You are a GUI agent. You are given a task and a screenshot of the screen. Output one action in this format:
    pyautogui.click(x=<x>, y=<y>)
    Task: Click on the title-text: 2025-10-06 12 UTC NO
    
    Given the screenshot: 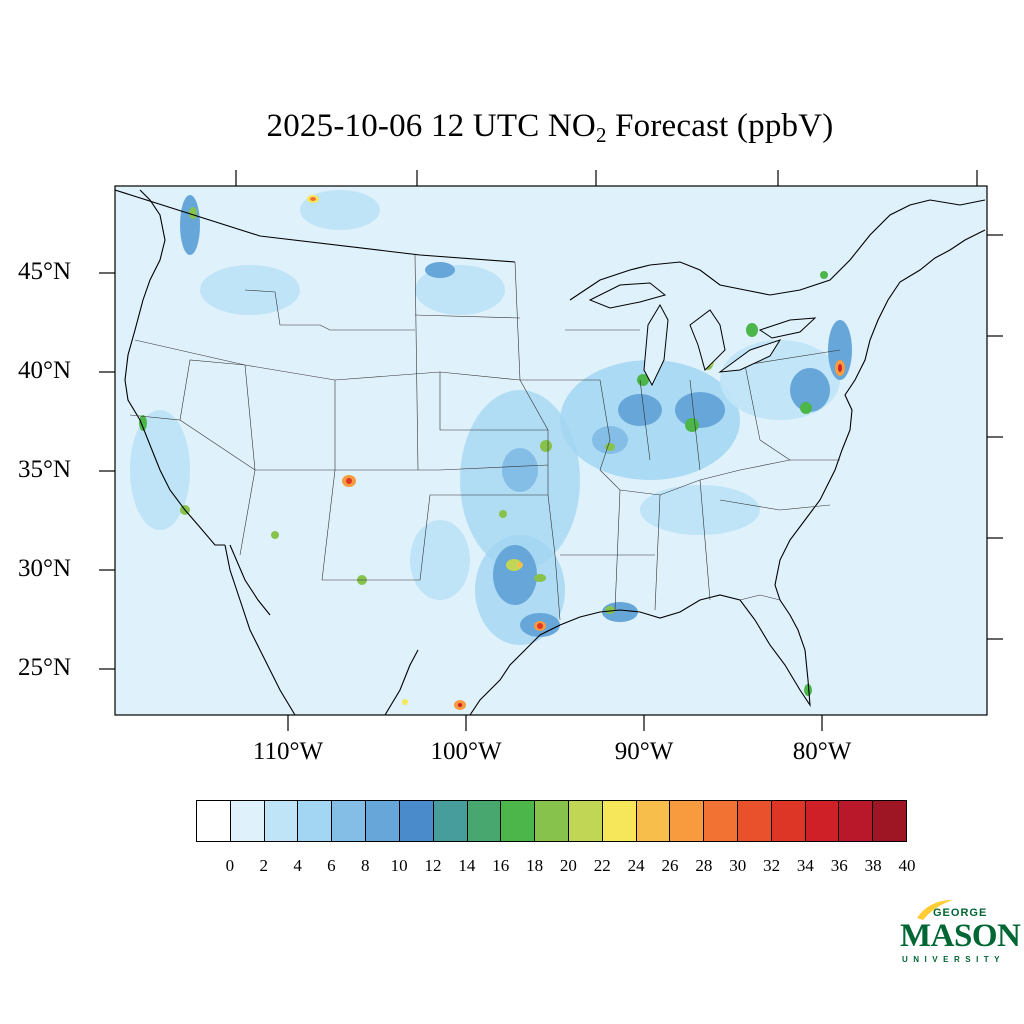 What is the action you would take?
    pyautogui.click(x=431, y=126)
    